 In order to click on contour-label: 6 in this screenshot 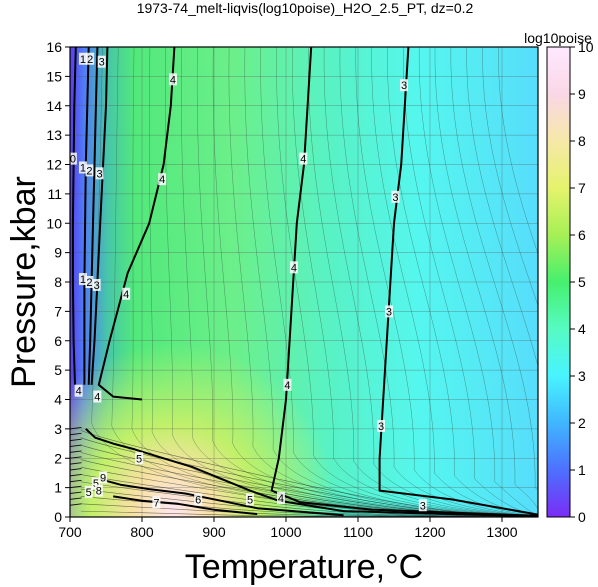, I will do `click(198, 500)`.